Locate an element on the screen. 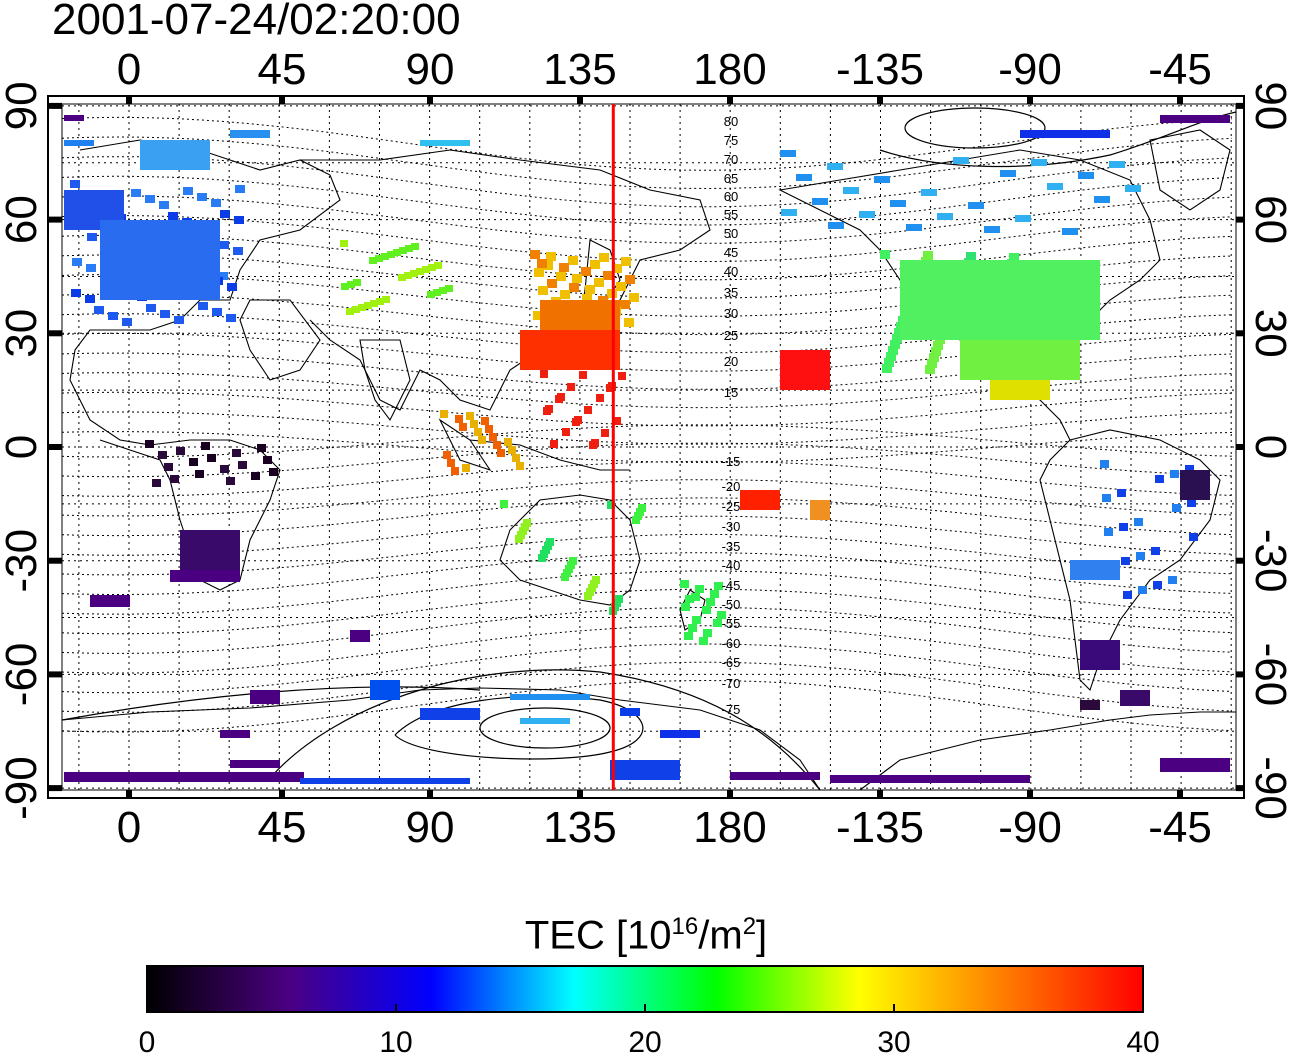  left-lat-label: 0 is located at coordinates (23, 447).